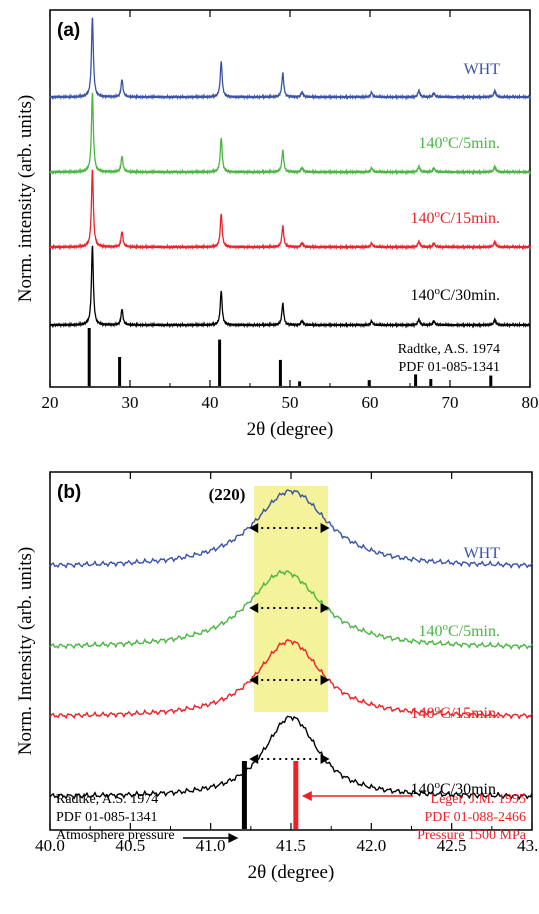 The height and width of the screenshot is (914, 539). I want to click on peak-label: (220), so click(227, 494).